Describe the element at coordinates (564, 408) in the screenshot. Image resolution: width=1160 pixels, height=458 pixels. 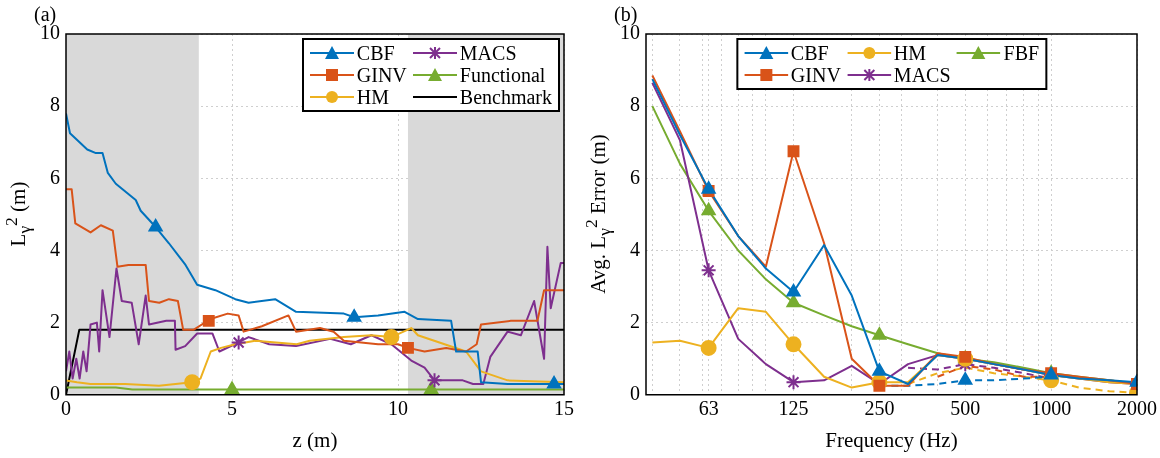
I see `x-tick-label: 15` at that location.